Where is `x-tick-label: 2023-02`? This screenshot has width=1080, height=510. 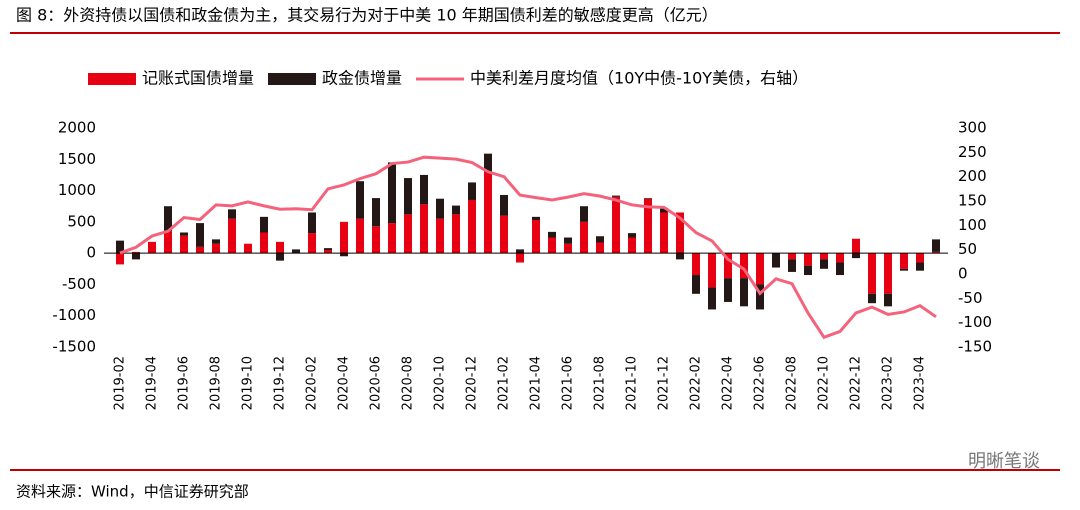
x-tick-label: 2023-02 is located at coordinates (888, 383).